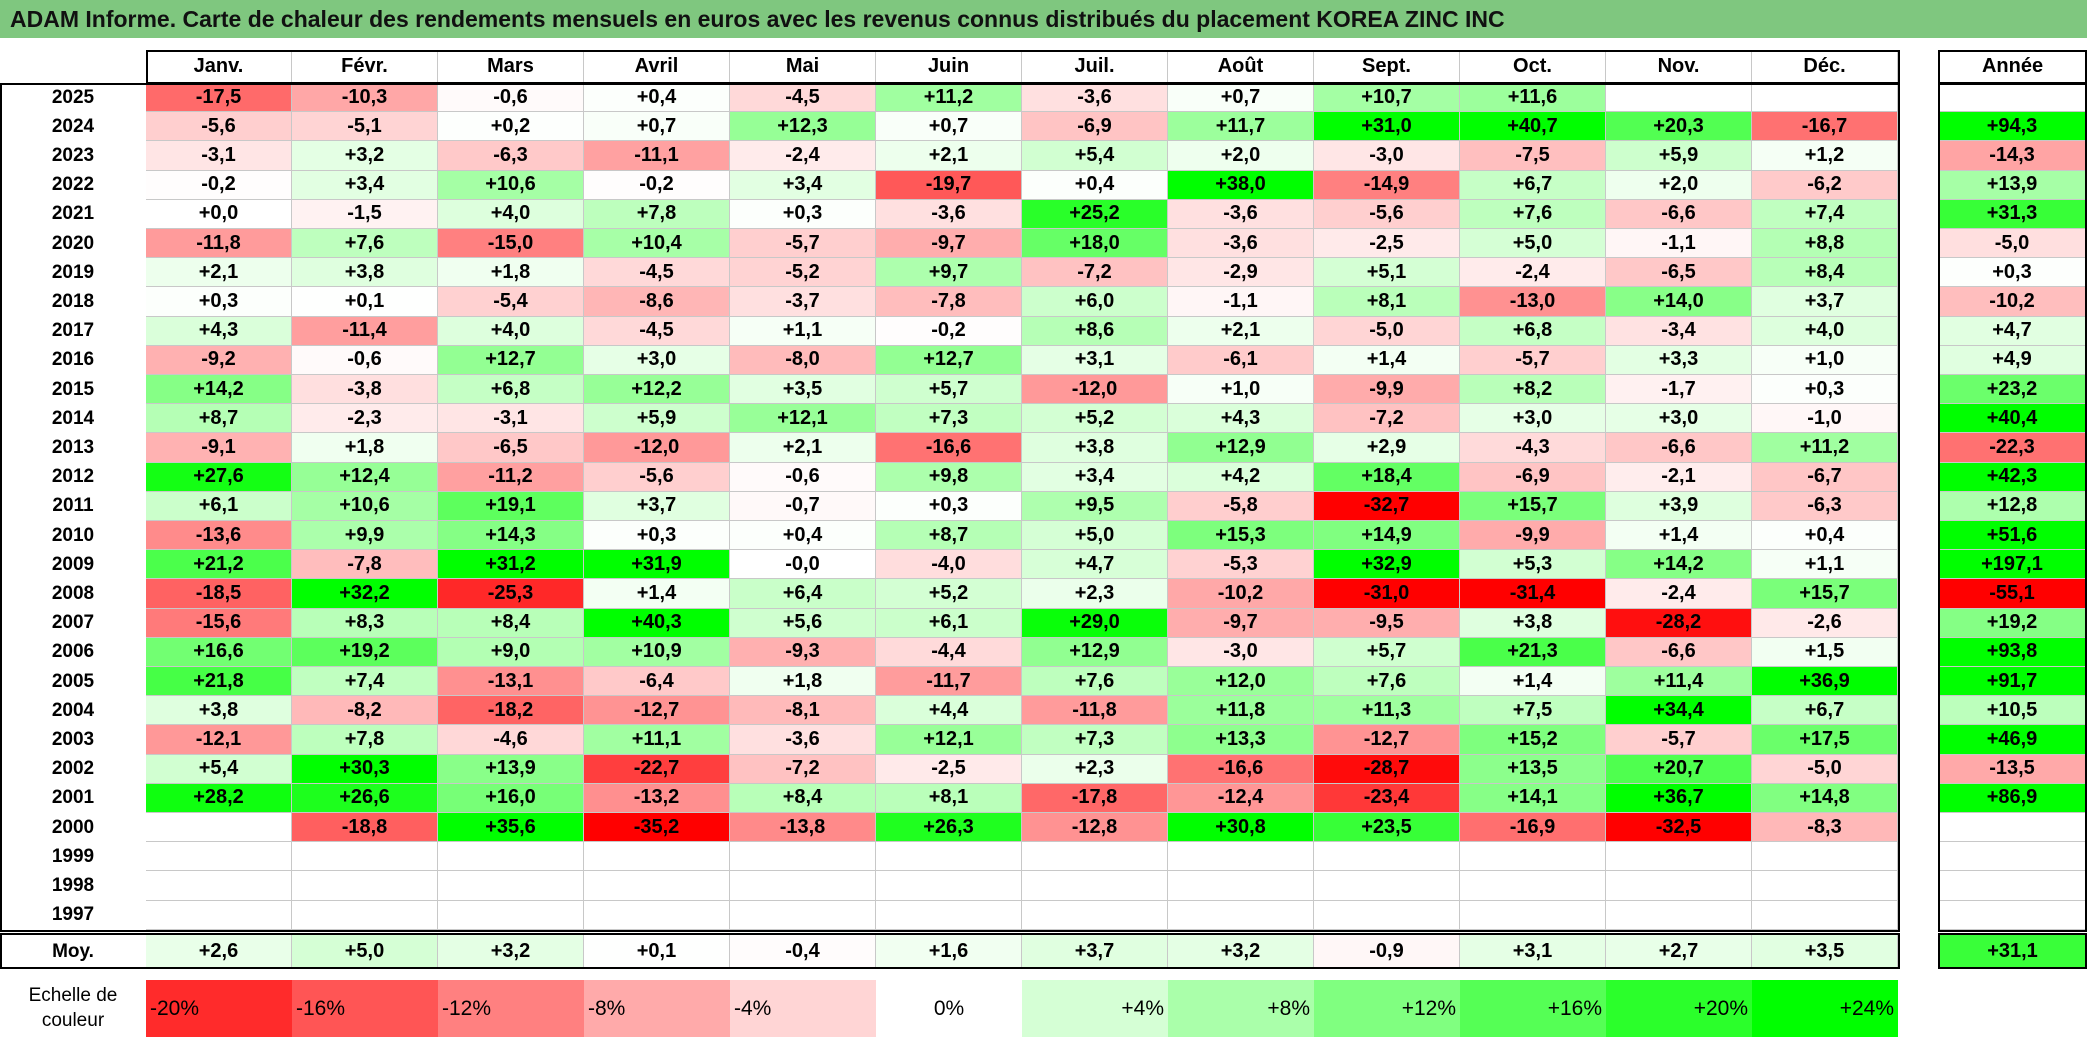 Image resolution: width=2087 pixels, height=1037 pixels. What do you see at coordinates (365, 711) in the screenshot?
I see `heatmap-cell: -8,2` at bounding box center [365, 711].